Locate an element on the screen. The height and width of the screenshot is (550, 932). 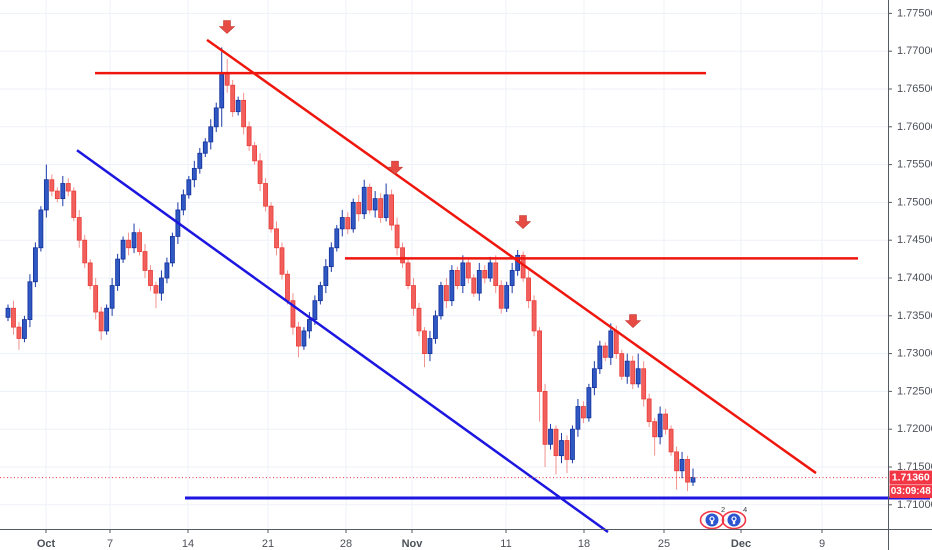
event-icon-glyph-tail is located at coordinates (734, 523).